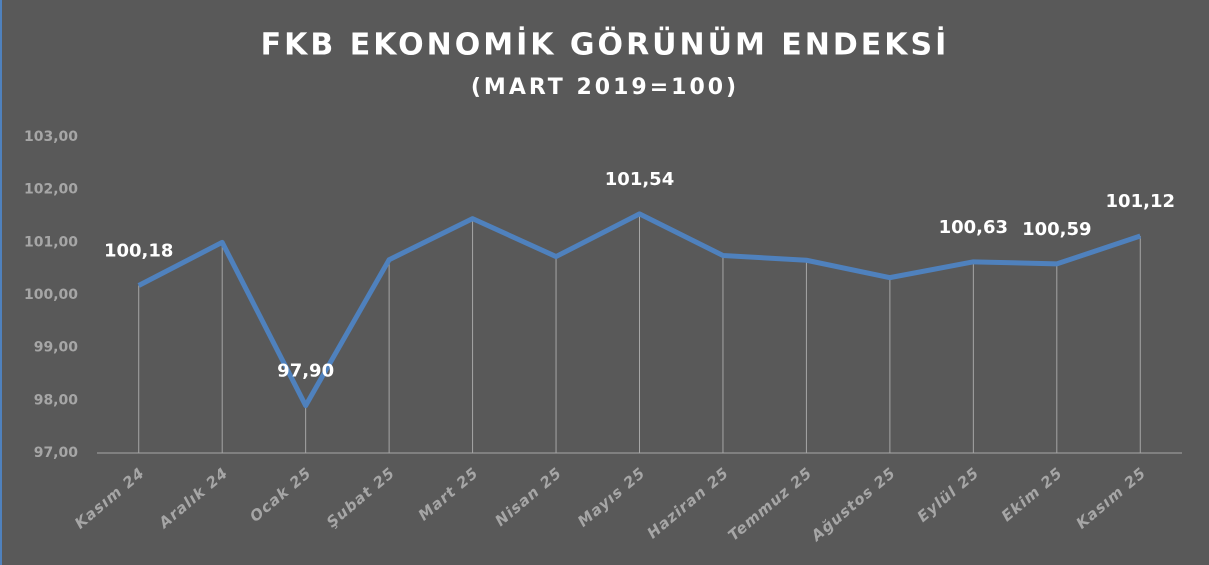  I want to click on chart-subtitle: (MART 2019=100), so click(605, 87).